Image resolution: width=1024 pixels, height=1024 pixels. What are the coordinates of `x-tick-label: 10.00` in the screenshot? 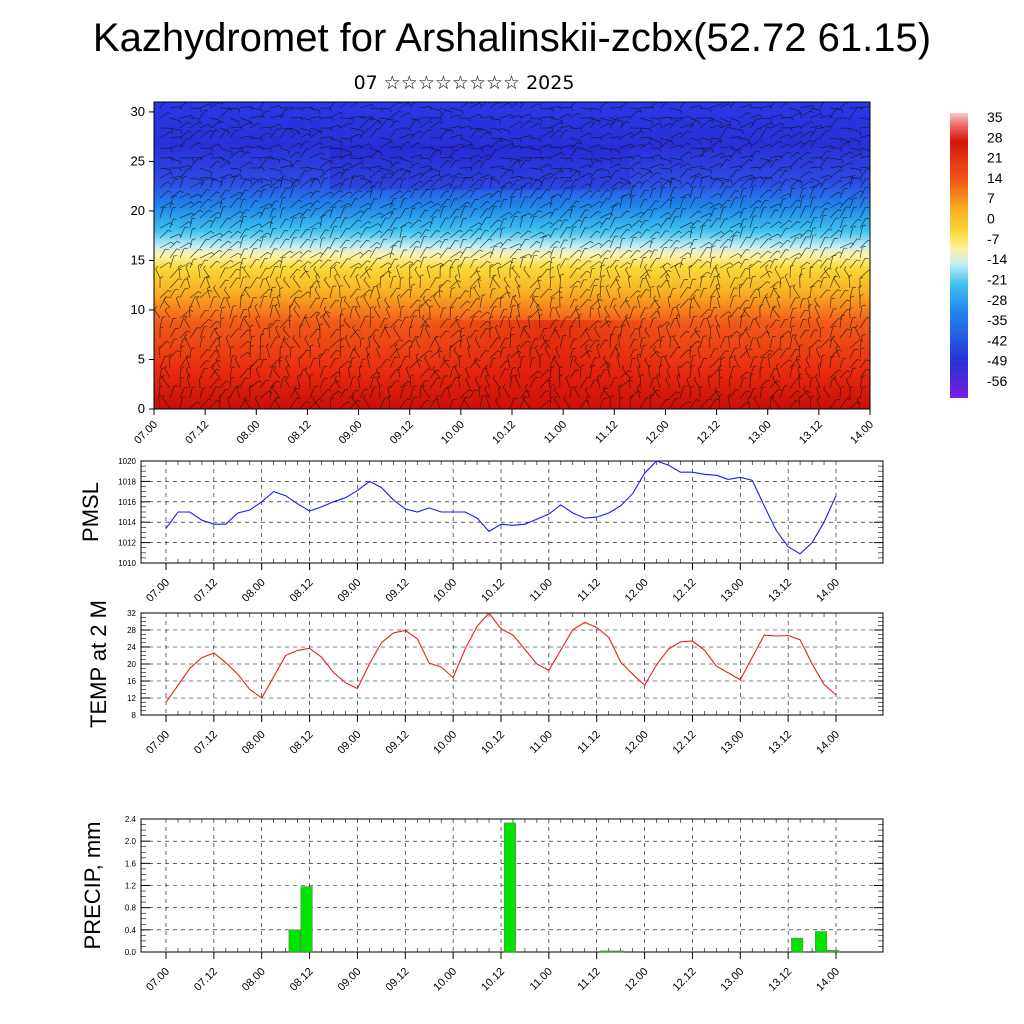 It's located at (445, 980).